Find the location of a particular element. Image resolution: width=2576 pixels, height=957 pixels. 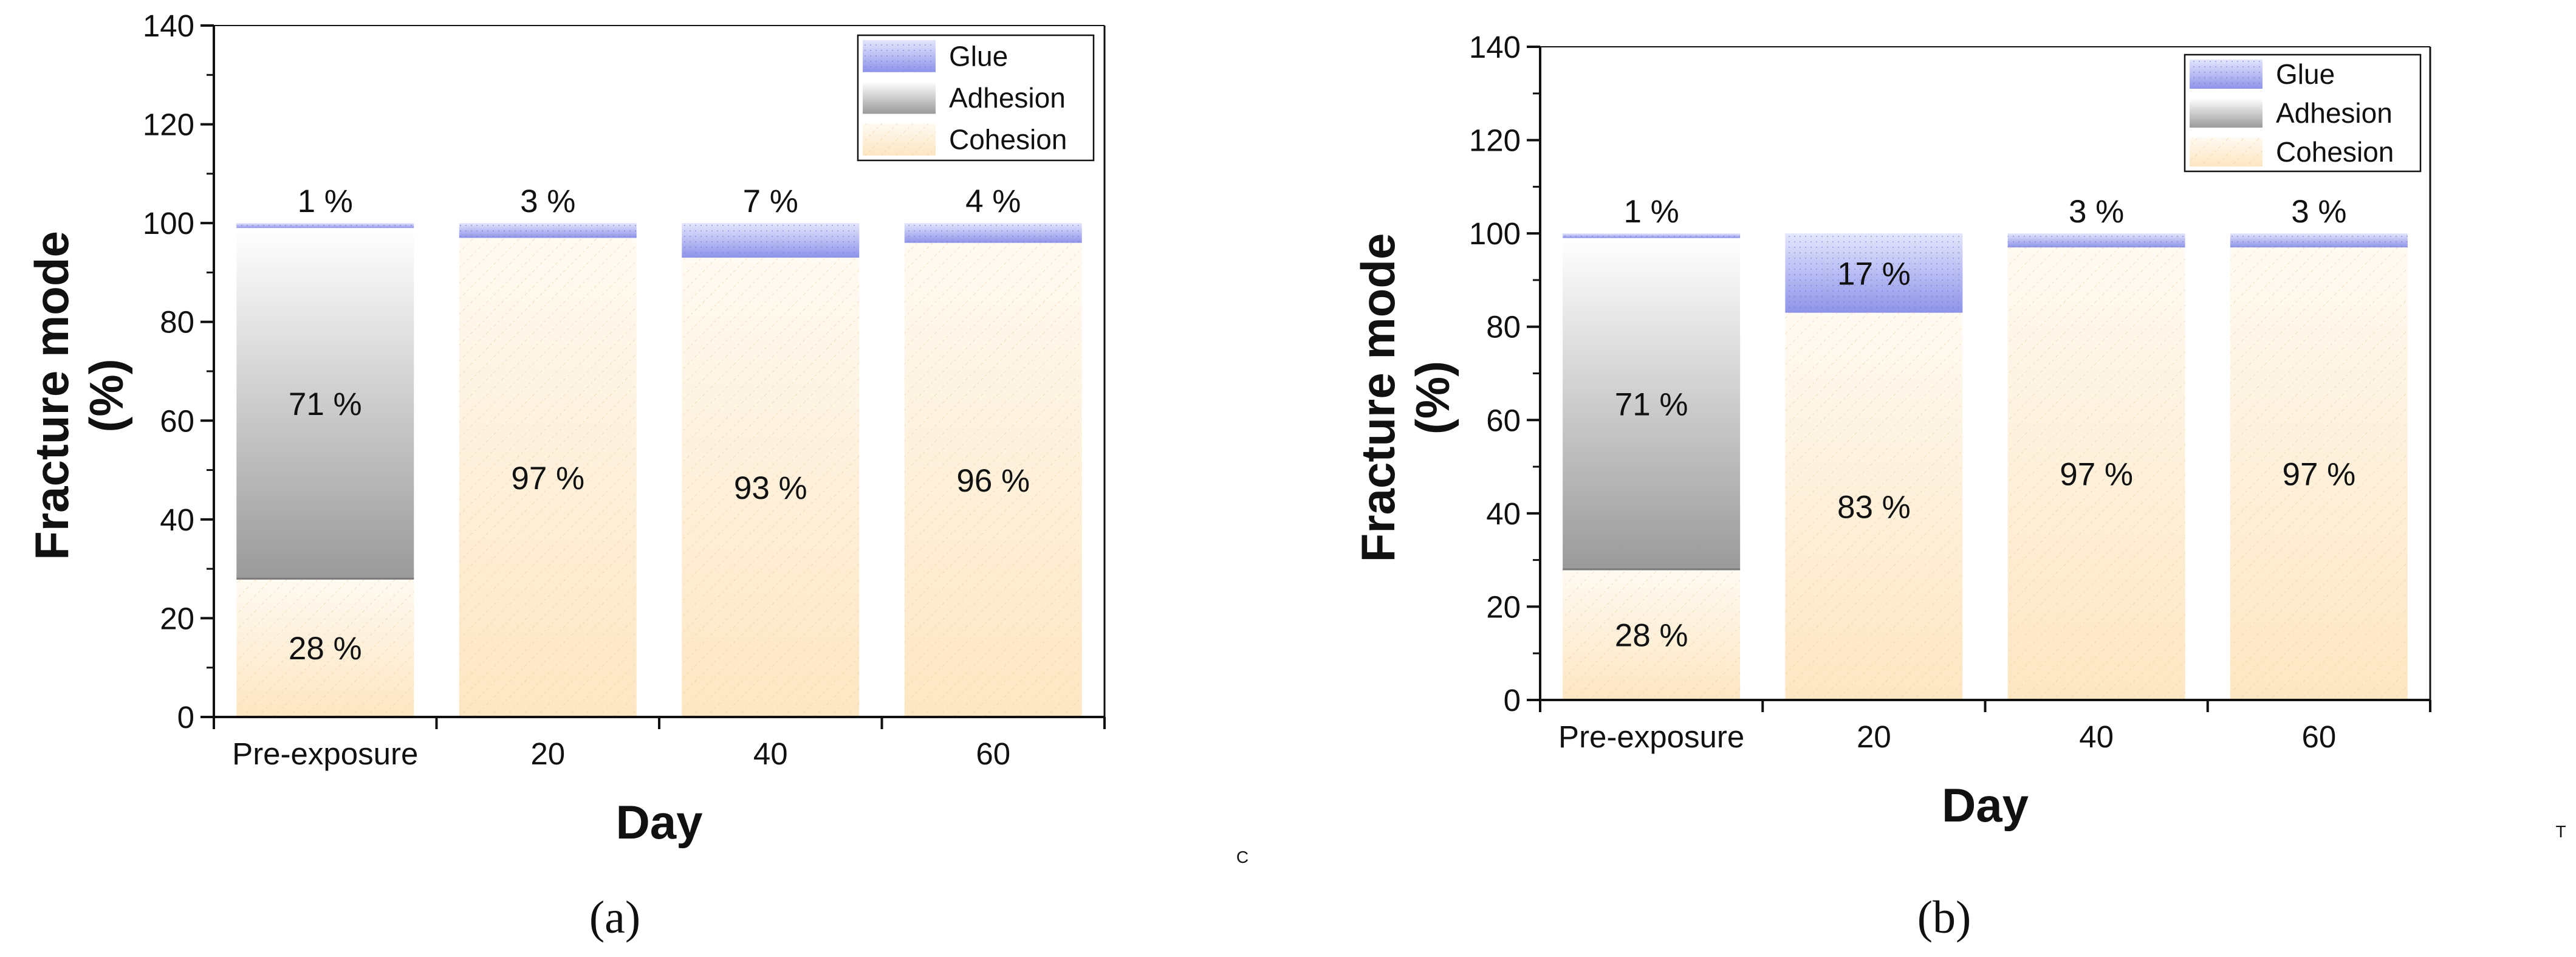

data-label-glue-1: 3 % is located at coordinates (547, 201).